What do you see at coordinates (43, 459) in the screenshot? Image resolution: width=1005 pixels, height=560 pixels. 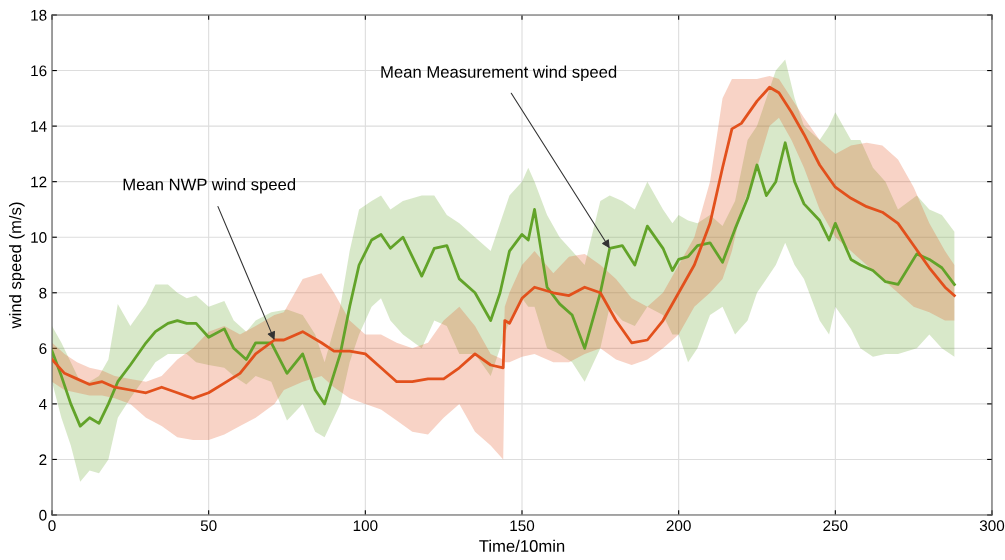 I see `y-tick-label: 2` at bounding box center [43, 459].